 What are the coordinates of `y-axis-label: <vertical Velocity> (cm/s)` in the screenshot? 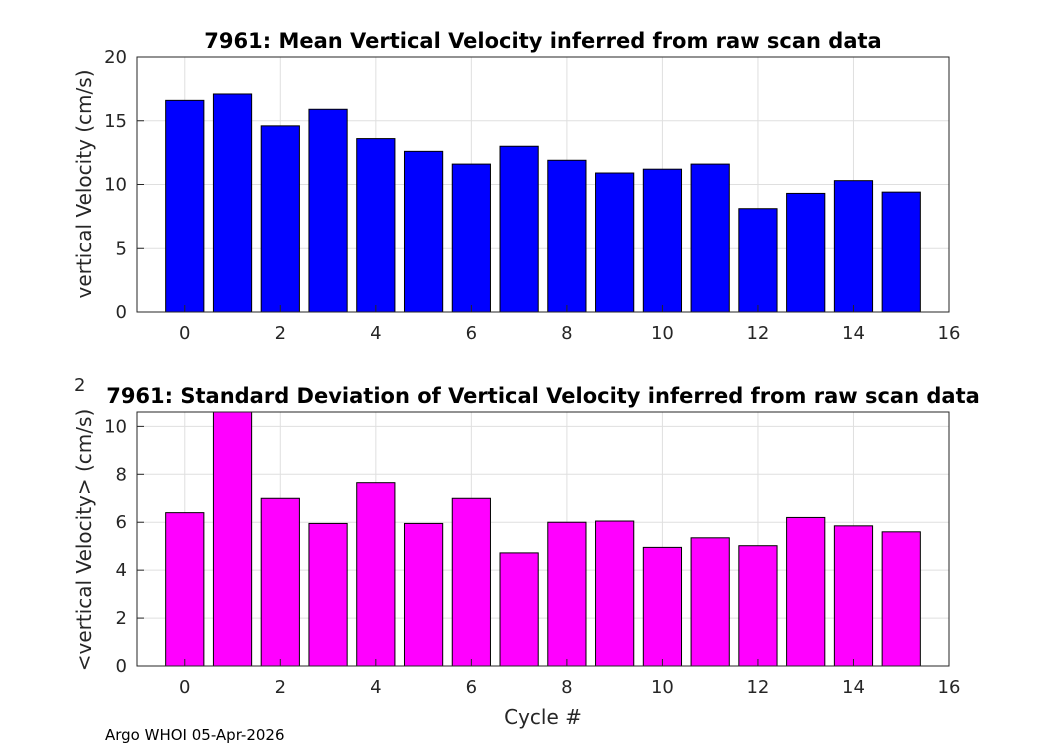 It's located at (84, 540).